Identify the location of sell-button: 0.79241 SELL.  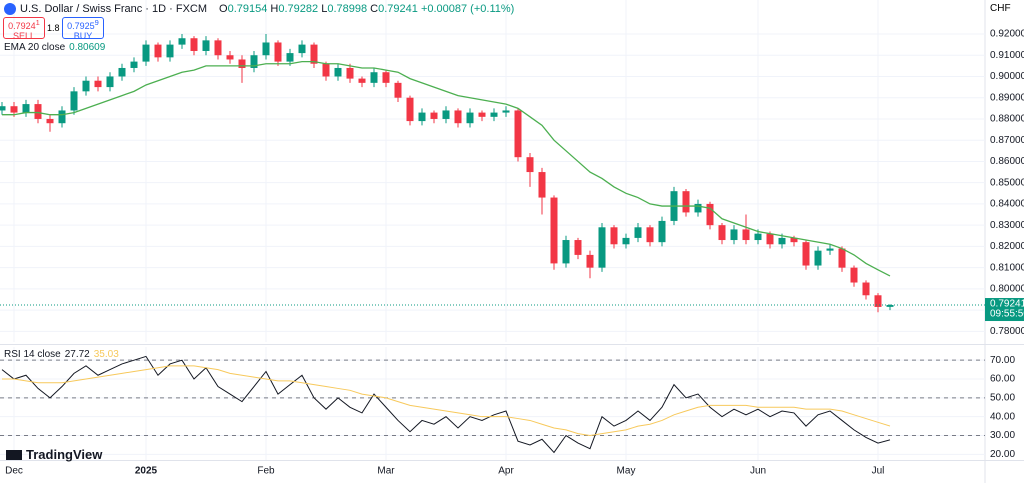
(24, 29).